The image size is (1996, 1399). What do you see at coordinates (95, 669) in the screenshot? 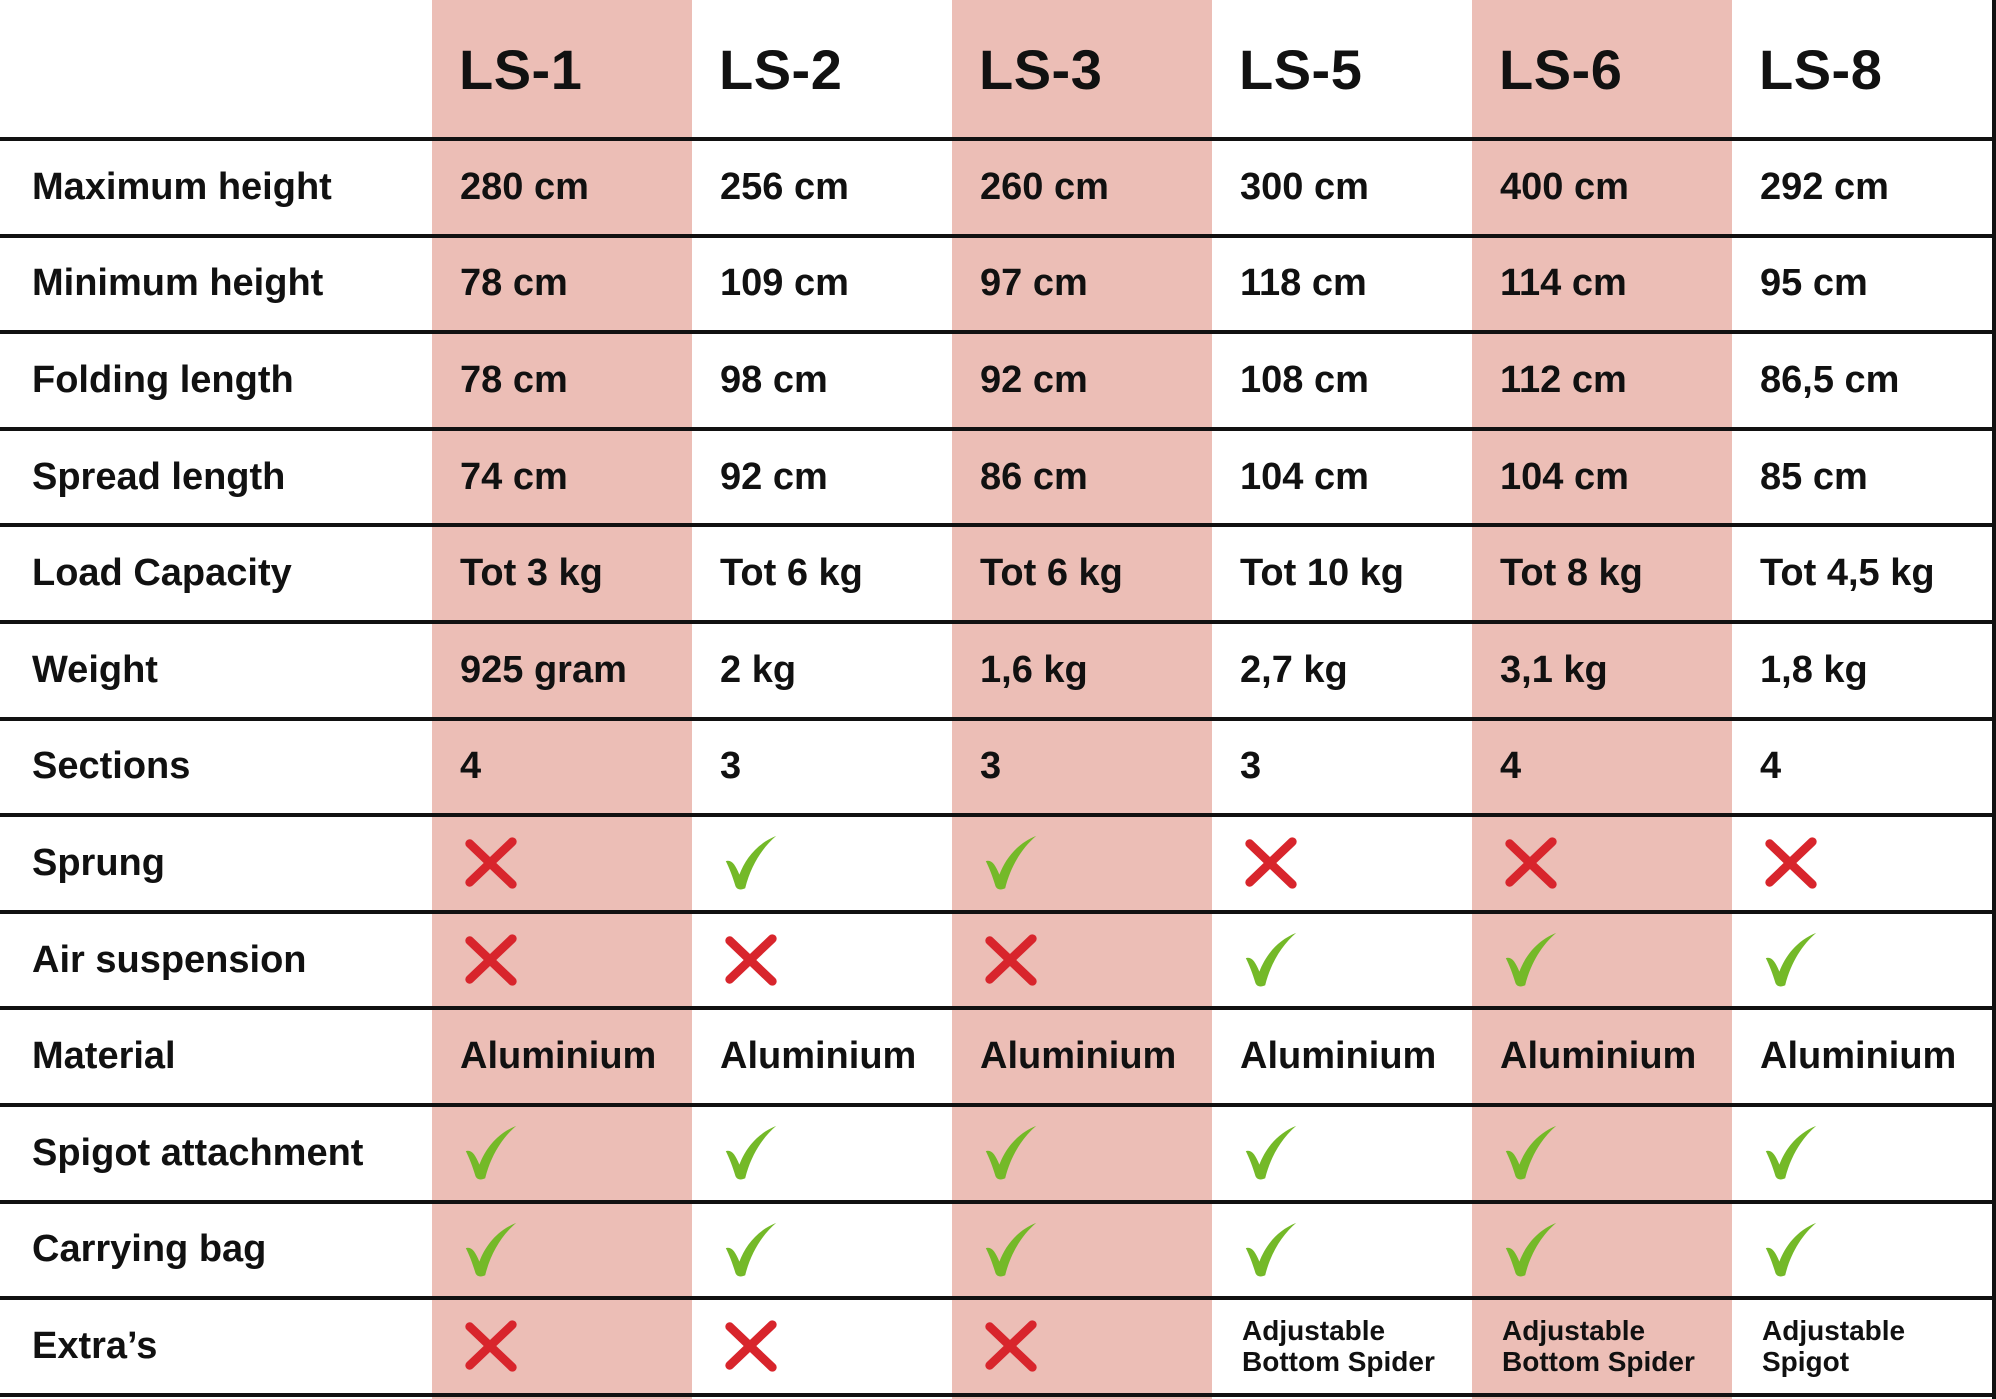
I see `row-label: Weight` at bounding box center [95, 669].